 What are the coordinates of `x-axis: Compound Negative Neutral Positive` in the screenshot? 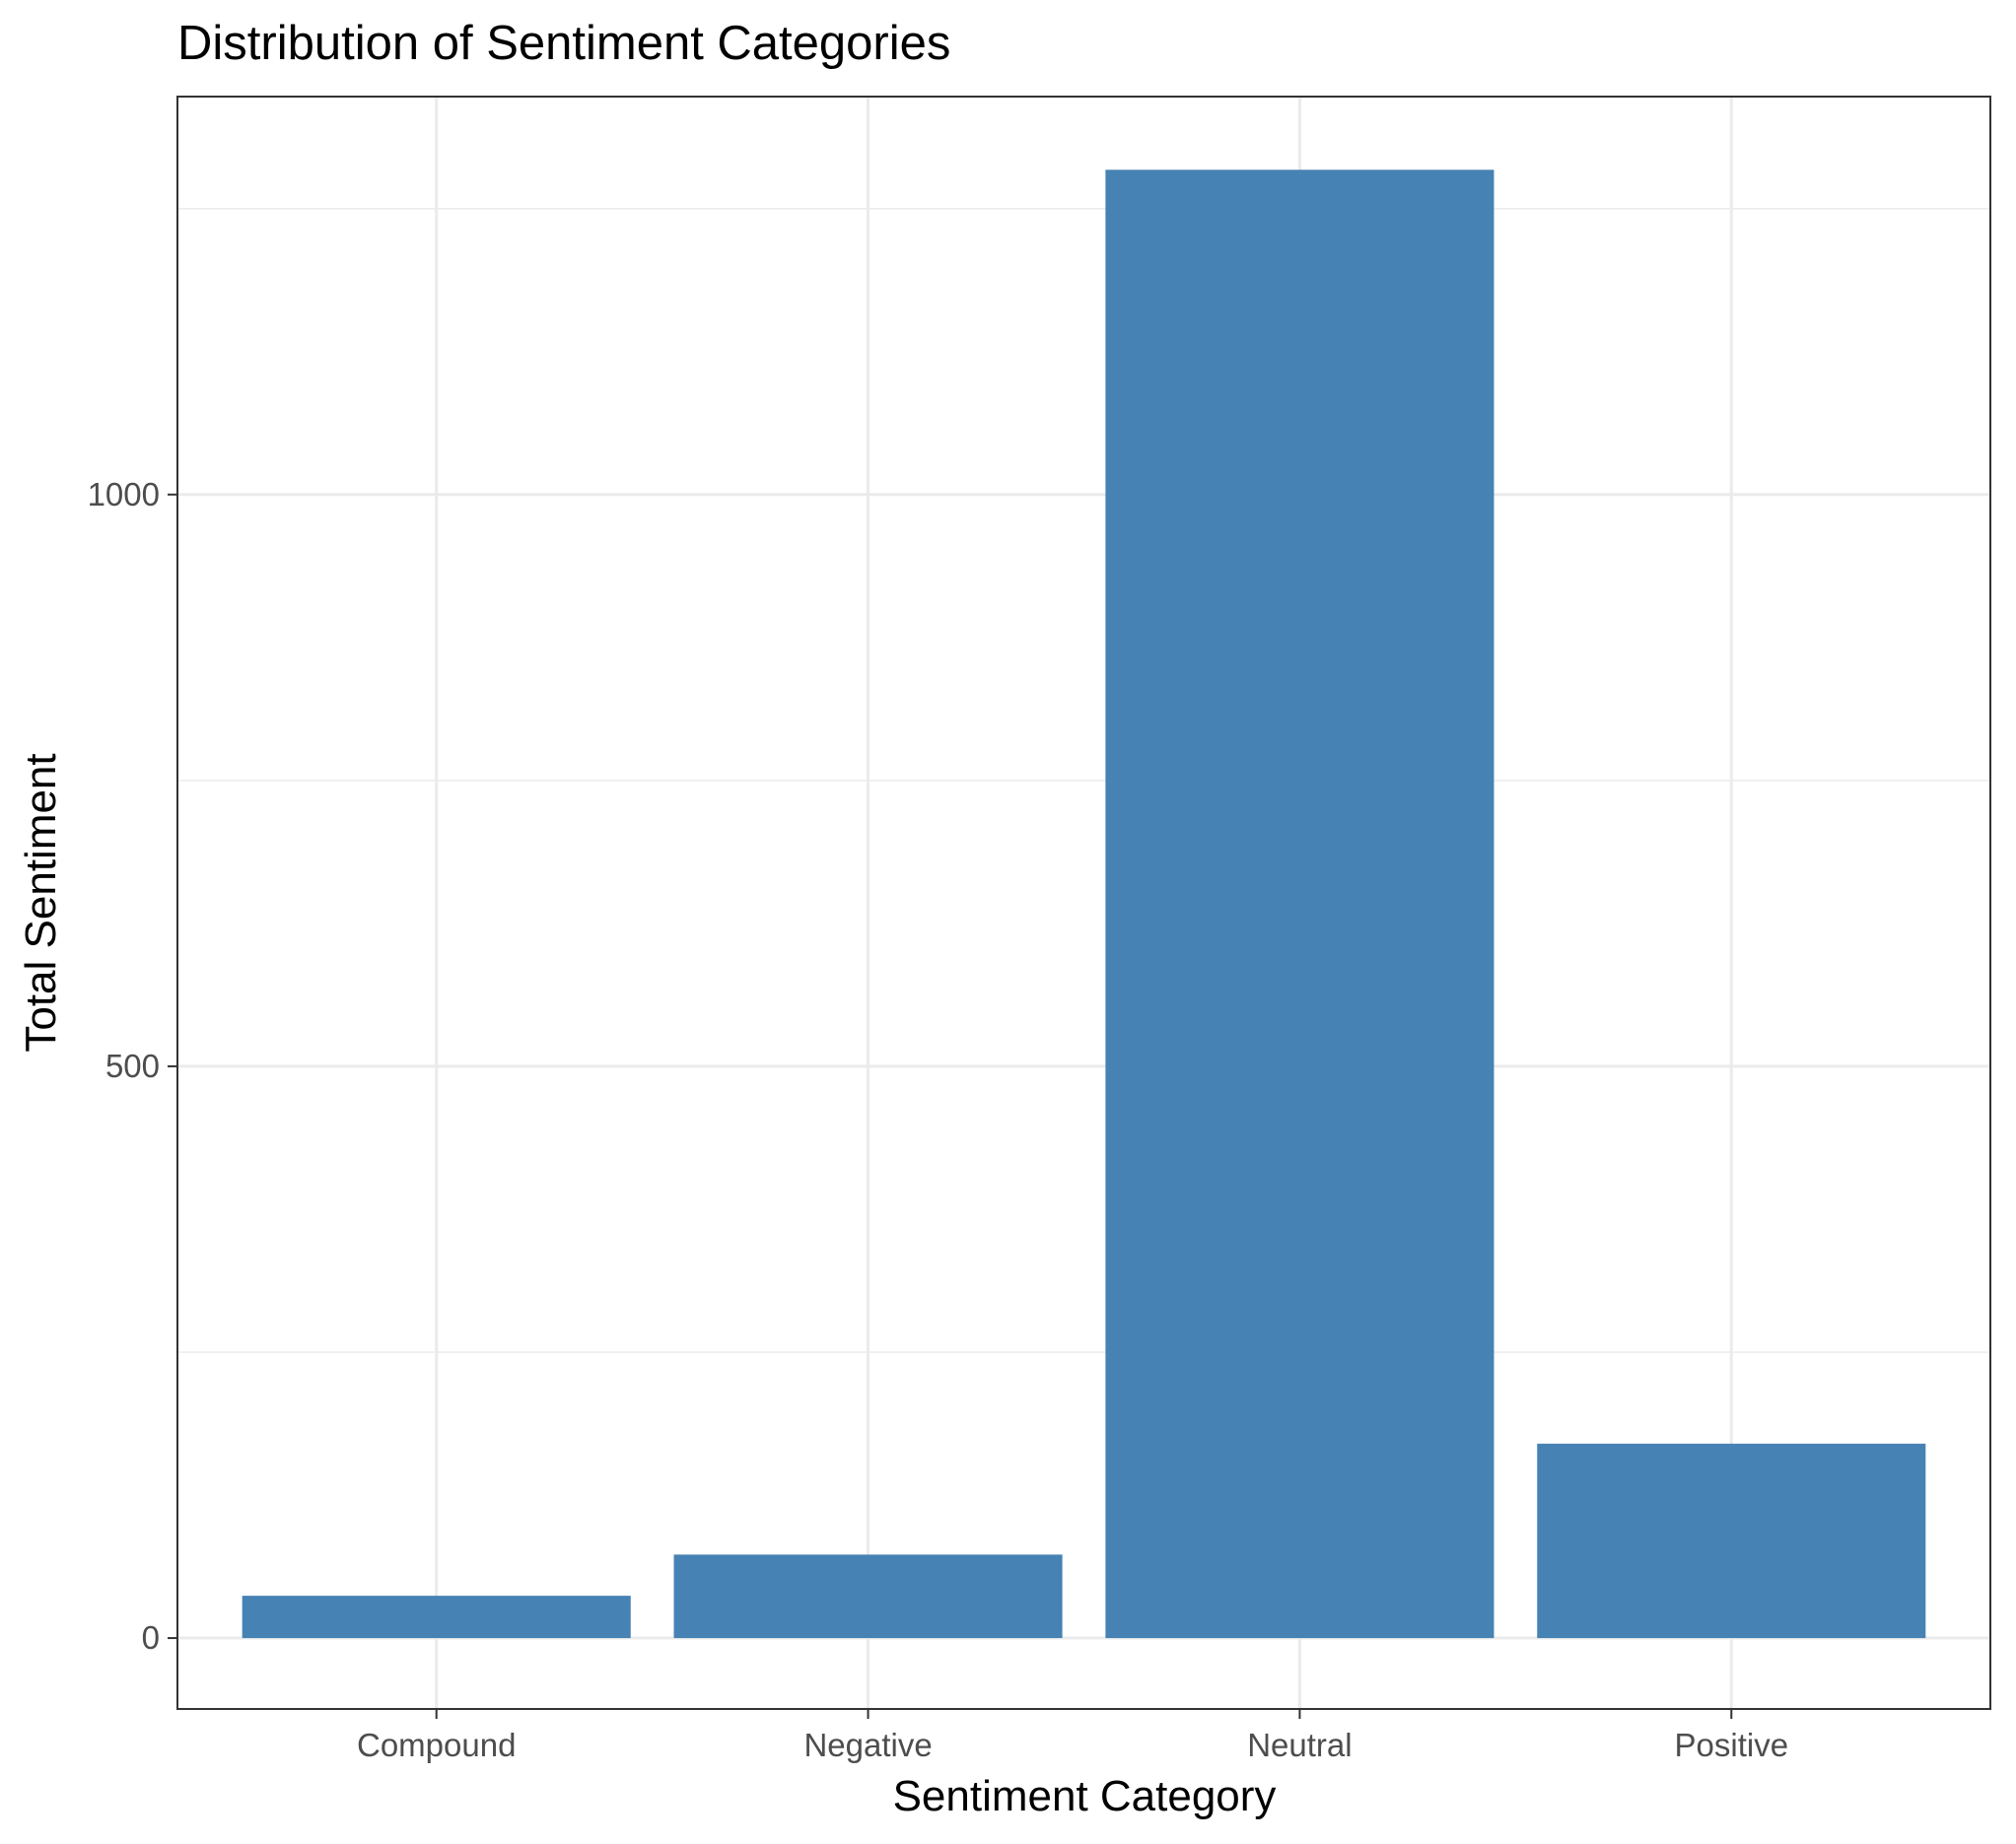 It's located at (1073, 1736).